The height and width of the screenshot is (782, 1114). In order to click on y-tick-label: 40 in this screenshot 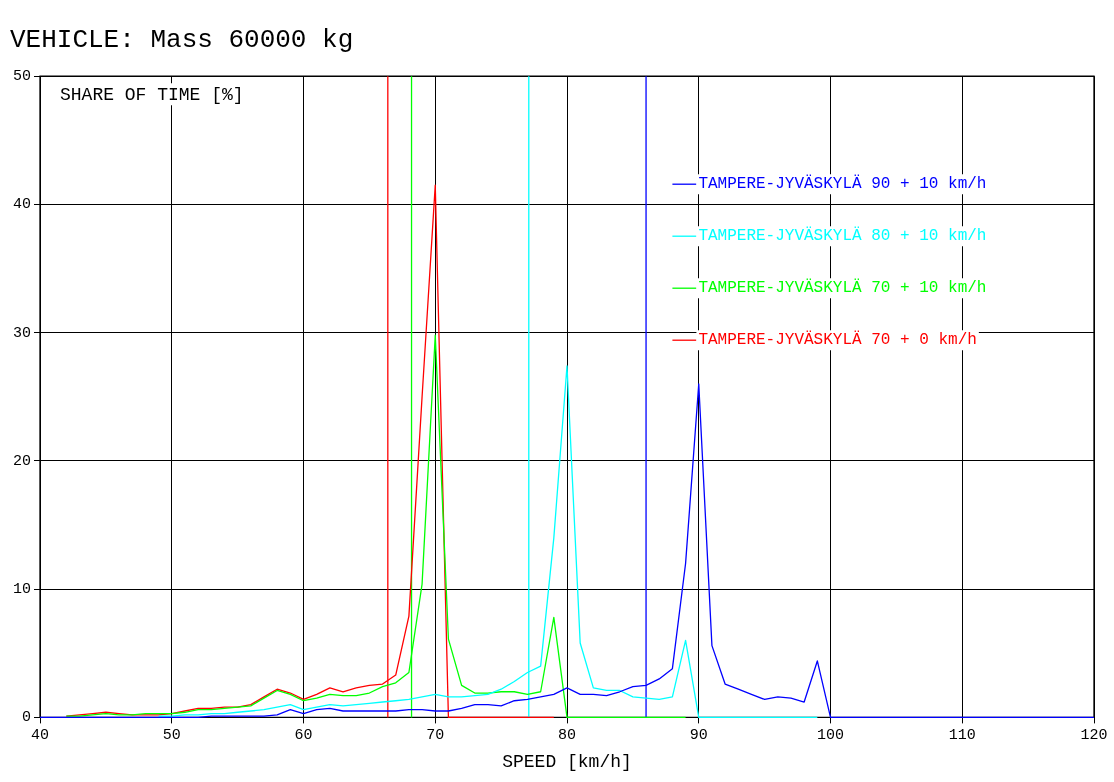, I will do `click(21, 205)`.